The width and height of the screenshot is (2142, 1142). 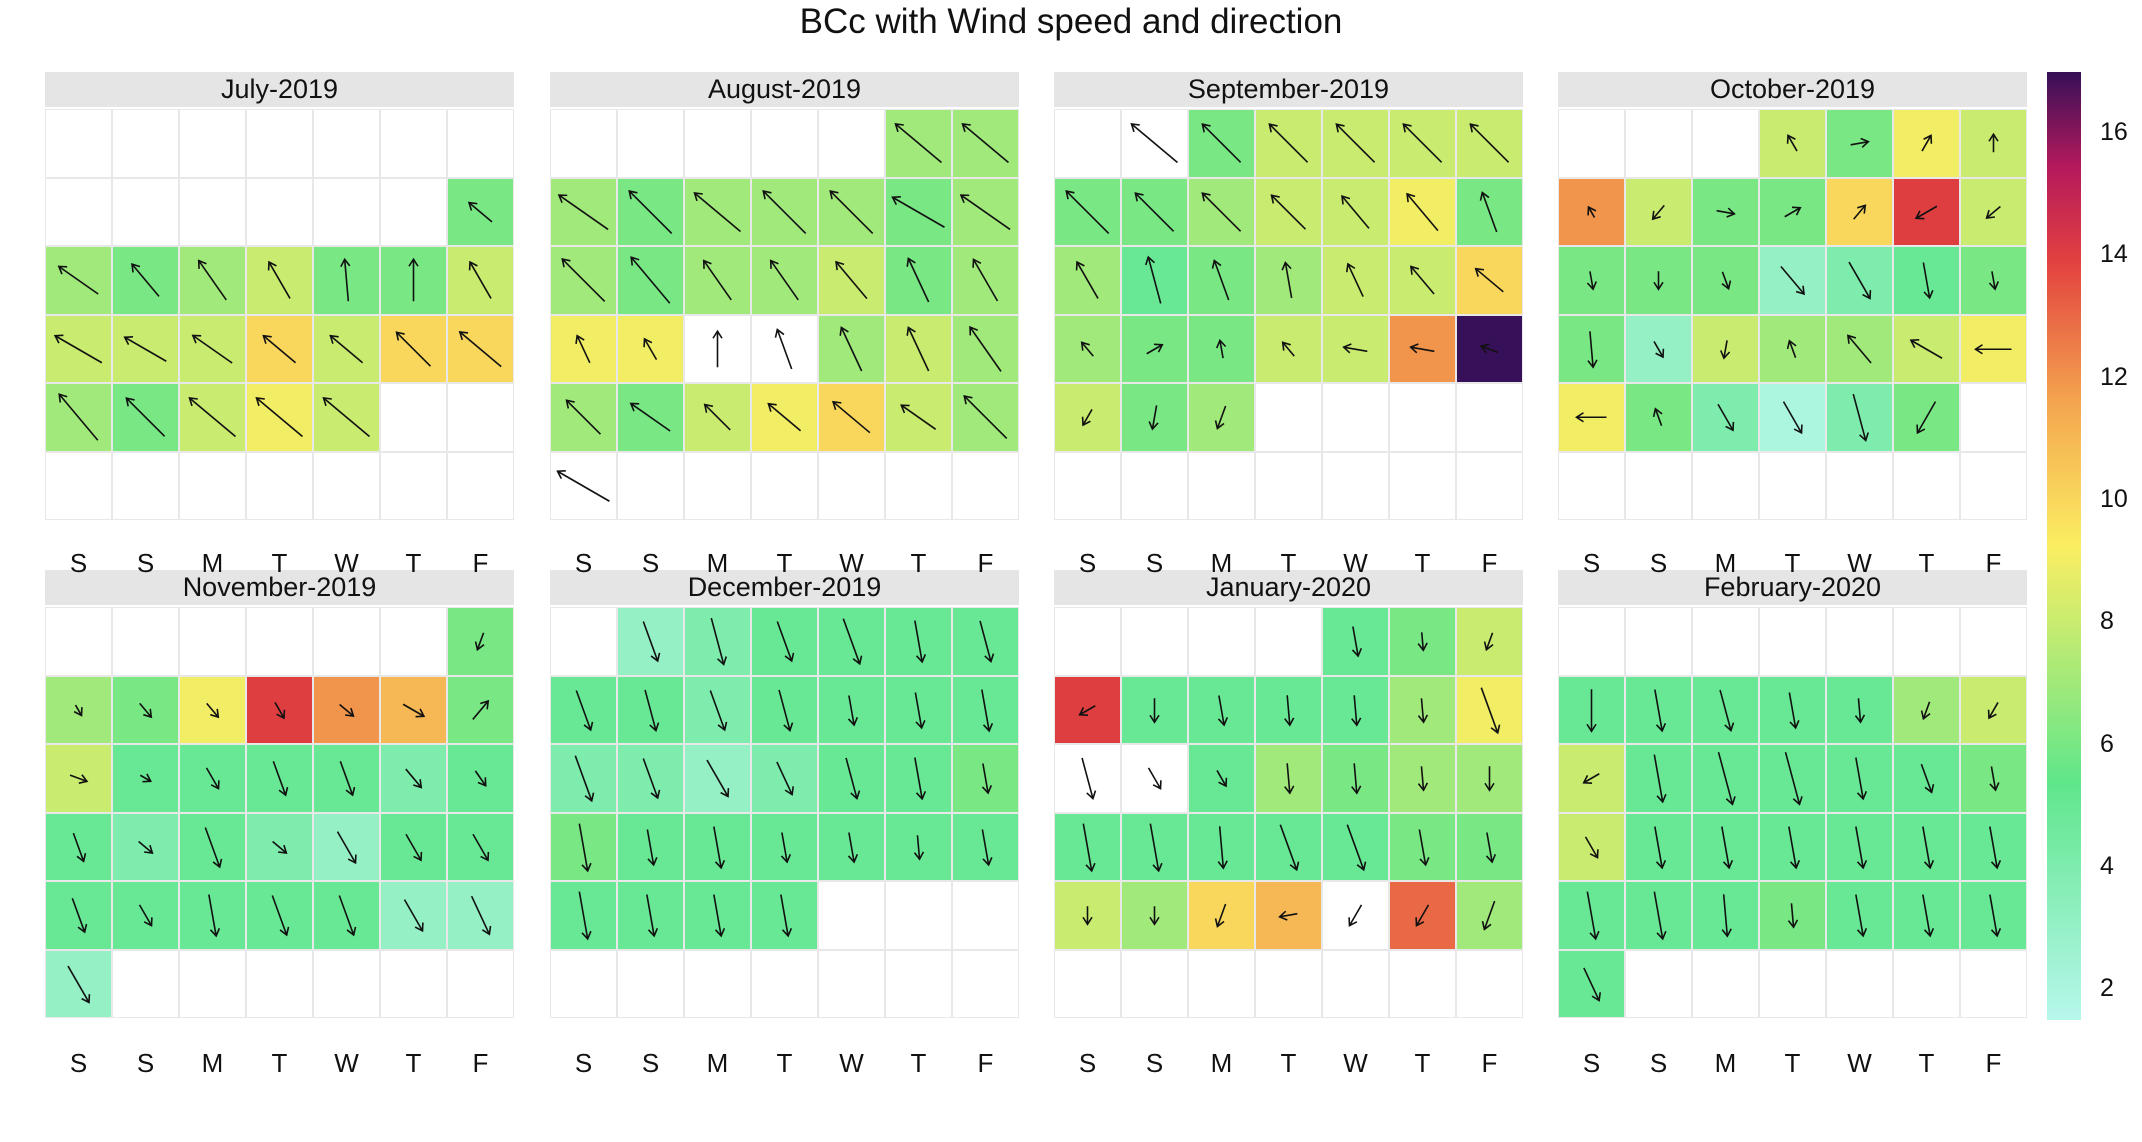 I want to click on colorbar-tick-label: 2, so click(x=2107, y=988).